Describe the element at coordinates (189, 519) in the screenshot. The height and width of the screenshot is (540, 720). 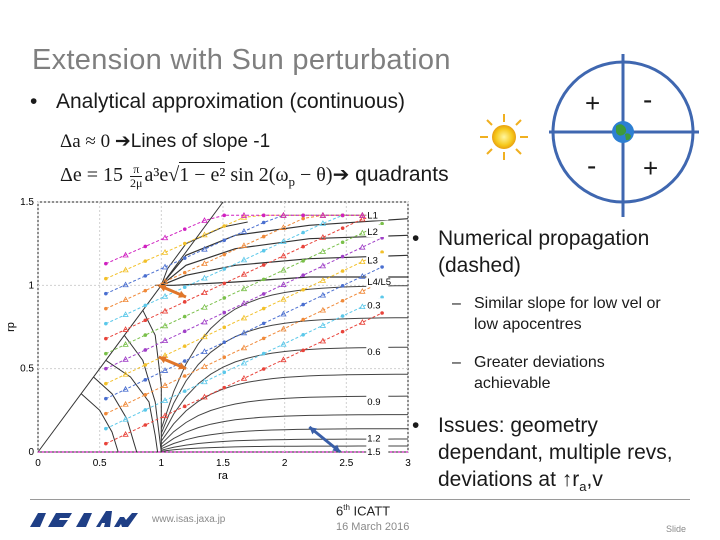
I see `footer-url: www.isas.jaxa.jp` at that location.